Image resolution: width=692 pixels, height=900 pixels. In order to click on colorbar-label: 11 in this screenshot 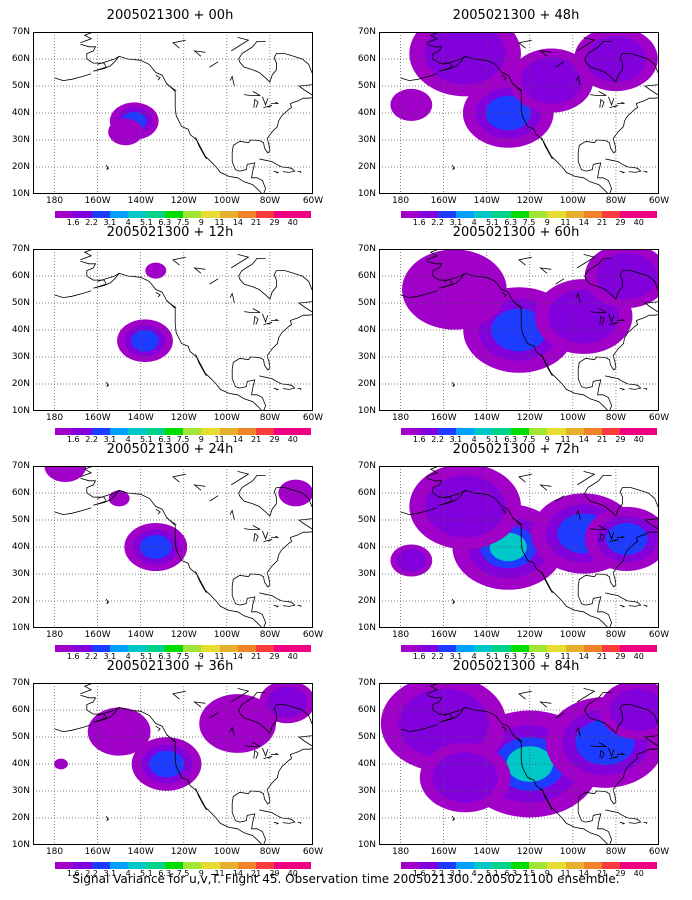, I will do `click(219, 222)`.